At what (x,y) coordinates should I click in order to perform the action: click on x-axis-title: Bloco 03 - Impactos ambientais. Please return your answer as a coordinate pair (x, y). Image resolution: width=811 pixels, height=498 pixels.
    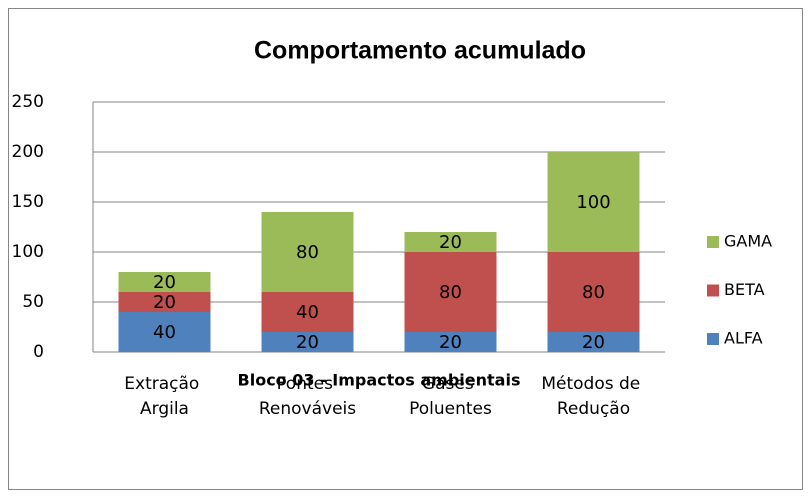
    Looking at the image, I should click on (379, 380).